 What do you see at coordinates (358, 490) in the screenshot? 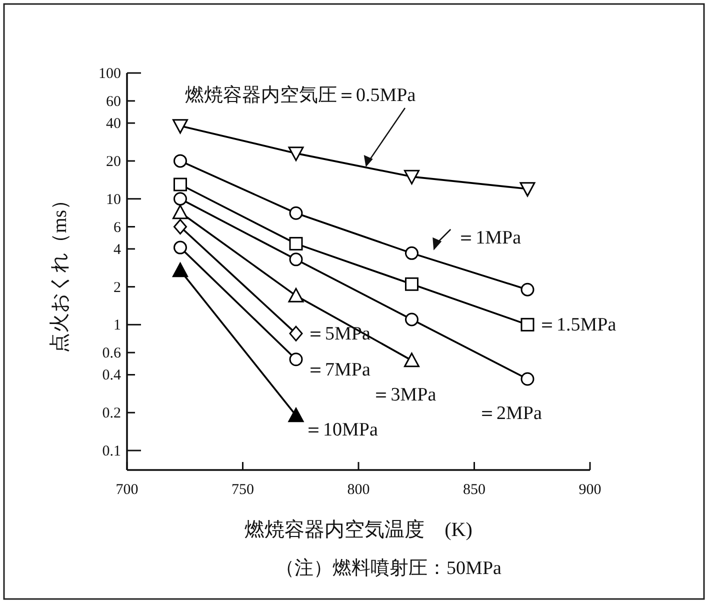
I see `x-tick-label: 800` at bounding box center [358, 490].